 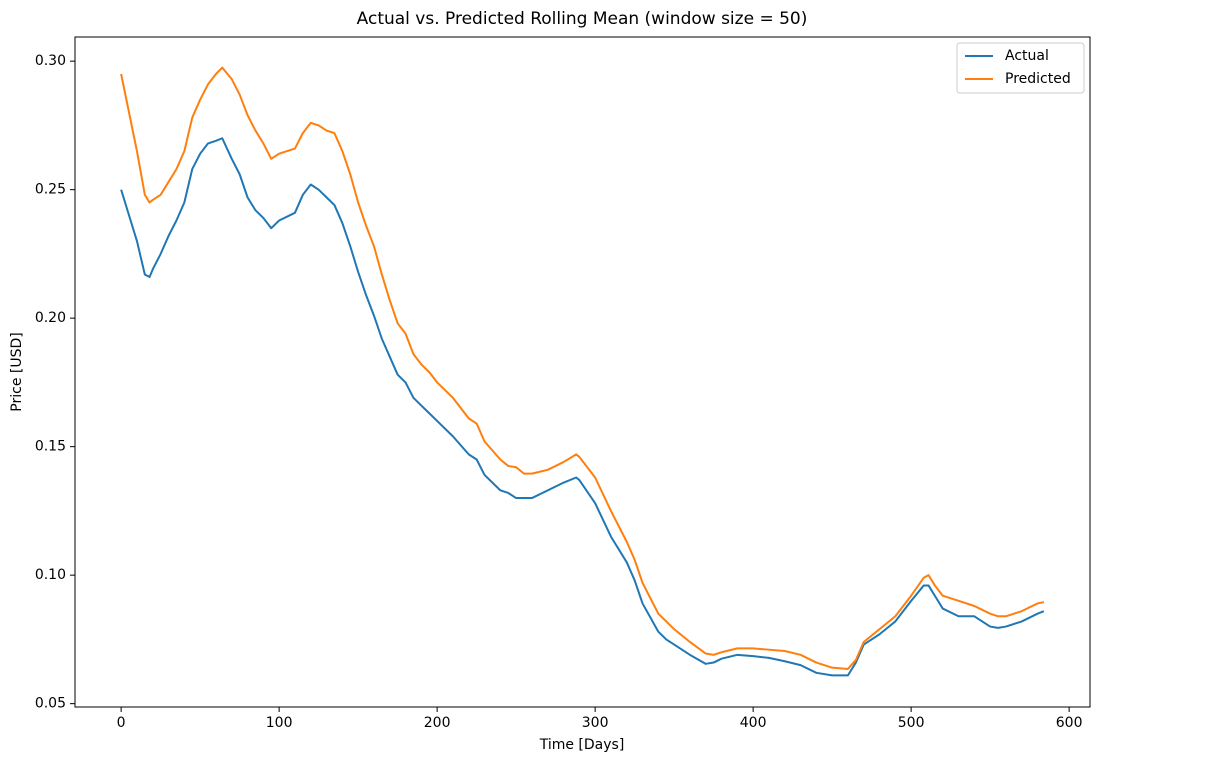 What do you see at coordinates (279, 723) in the screenshot?
I see `x-tick-label: 100` at bounding box center [279, 723].